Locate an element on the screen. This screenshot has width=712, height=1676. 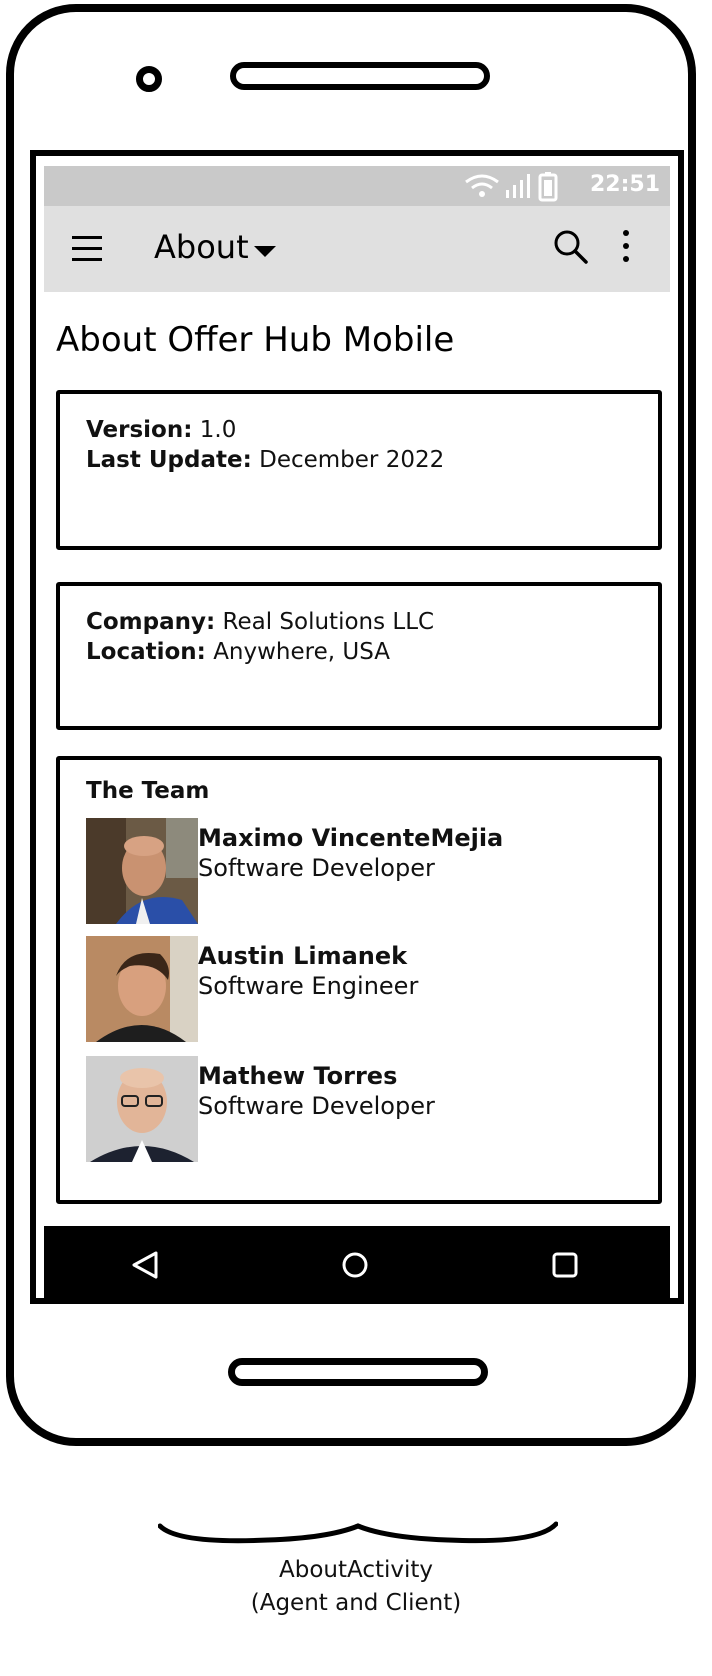
recents-icon is located at coordinates (565, 1265).